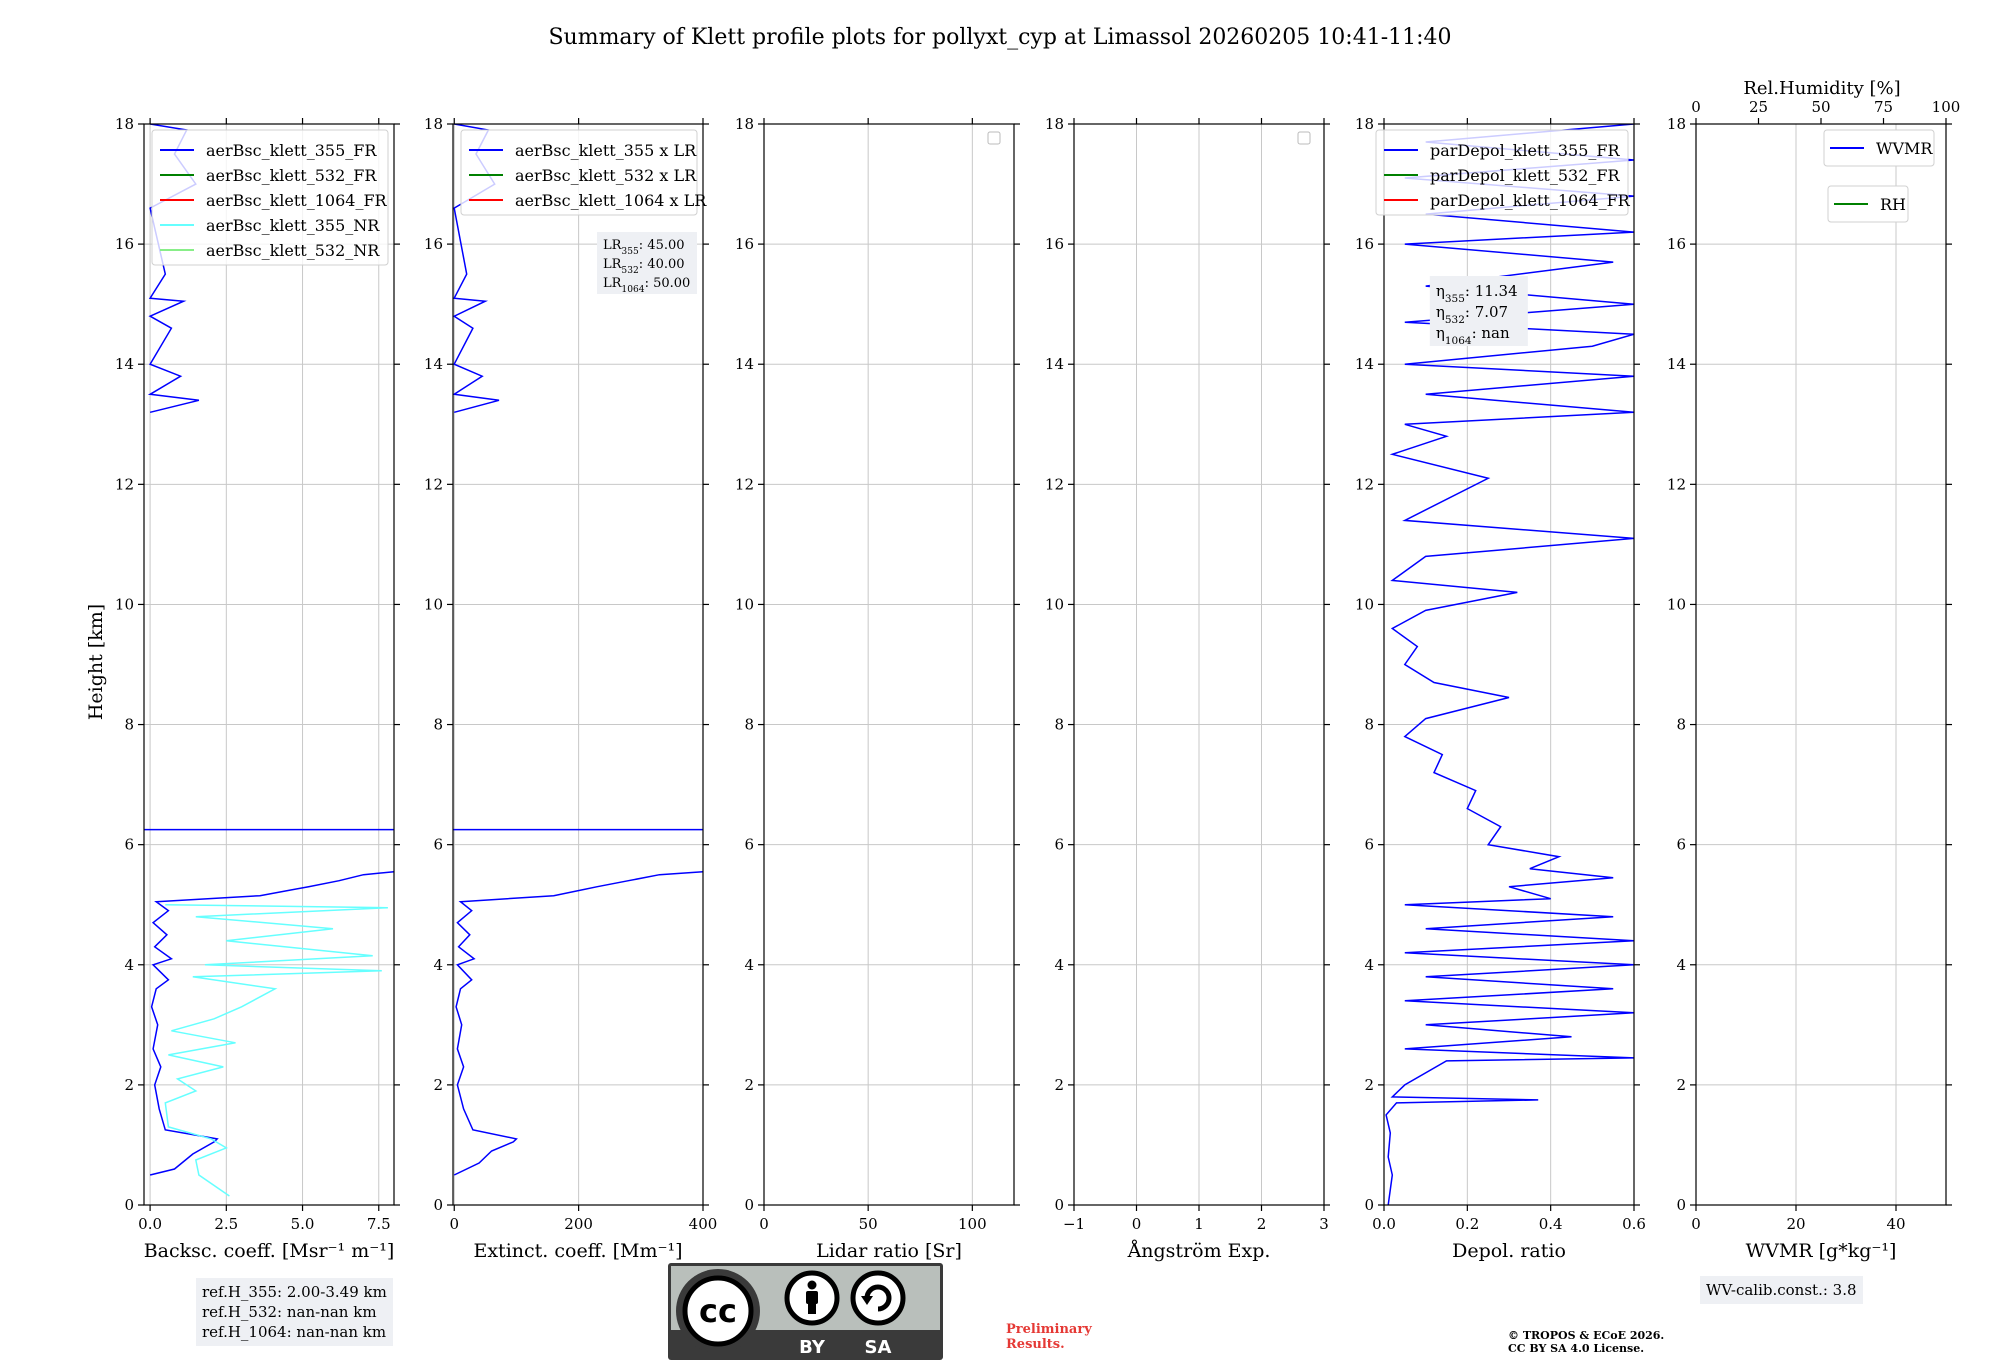 Image resolution: width=2000 pixels, height=1360 pixels. What do you see at coordinates (1781, 1290) in the screenshot?
I see `wv-calibration-box: WV-calib.const.: 3.8` at bounding box center [1781, 1290].